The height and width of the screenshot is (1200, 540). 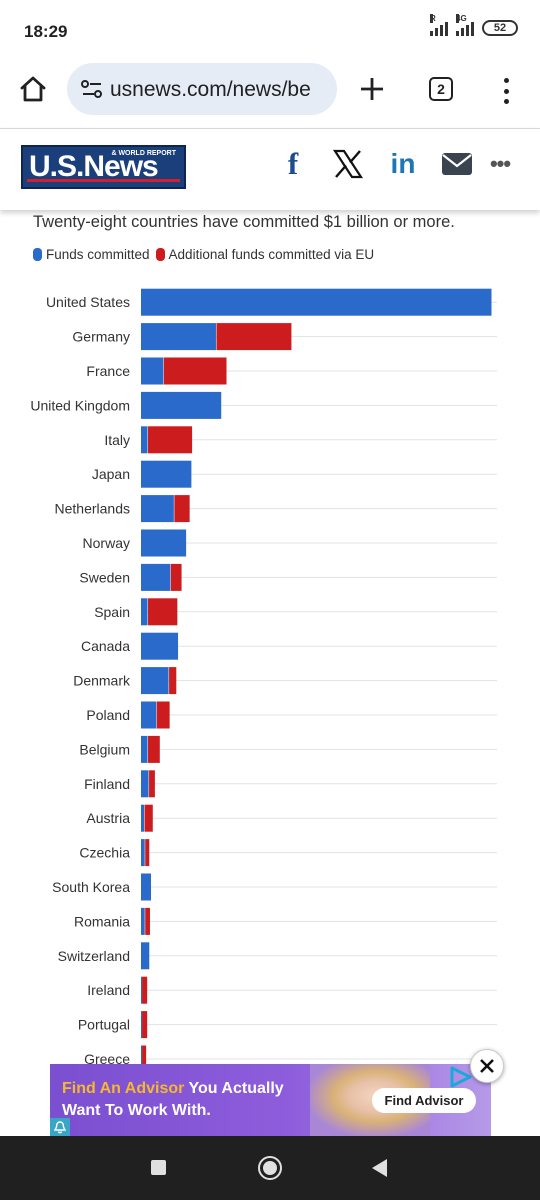 What do you see at coordinates (372, 89) in the screenshot?
I see `new-tab-icon` at bounding box center [372, 89].